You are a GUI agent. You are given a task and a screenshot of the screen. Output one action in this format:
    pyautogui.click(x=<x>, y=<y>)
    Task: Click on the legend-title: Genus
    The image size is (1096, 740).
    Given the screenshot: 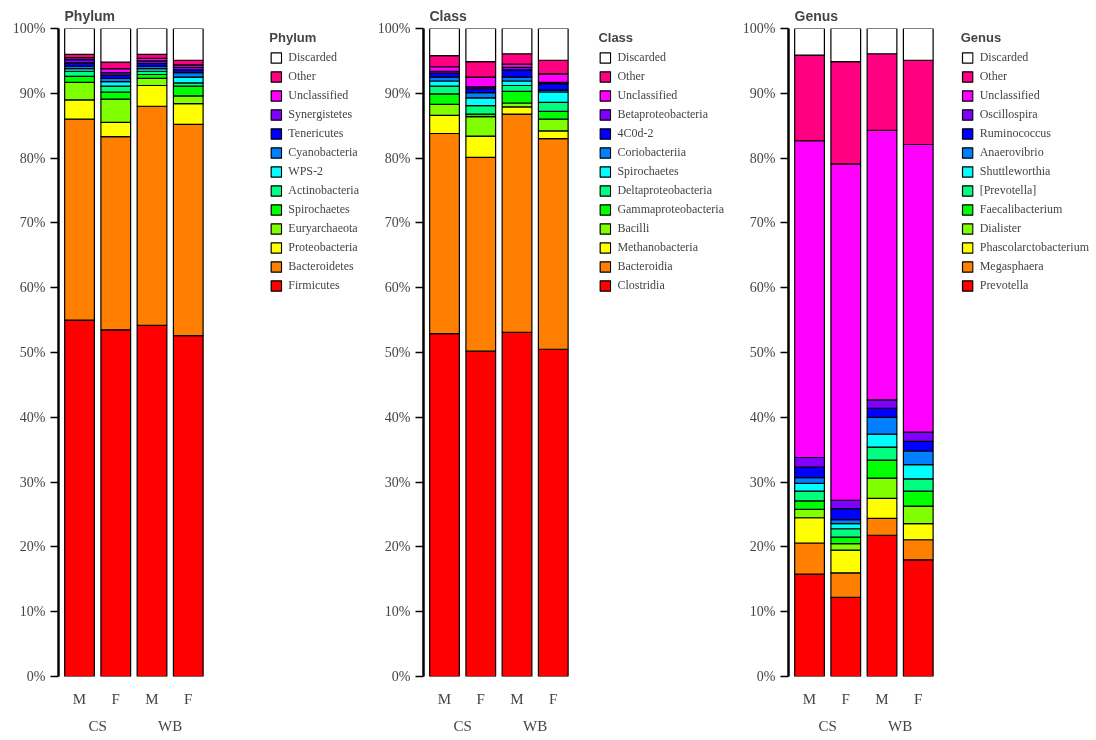 What is the action you would take?
    pyautogui.click(x=981, y=37)
    